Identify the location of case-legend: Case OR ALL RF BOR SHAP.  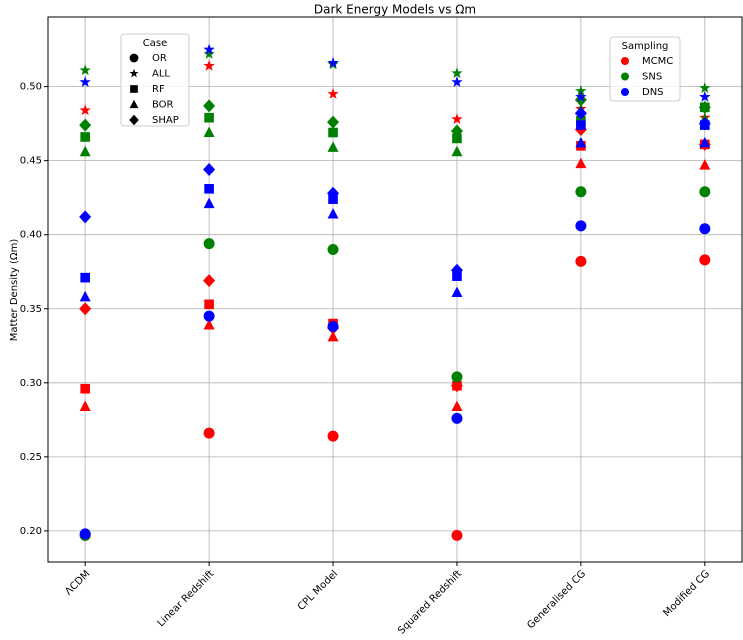
(155, 80).